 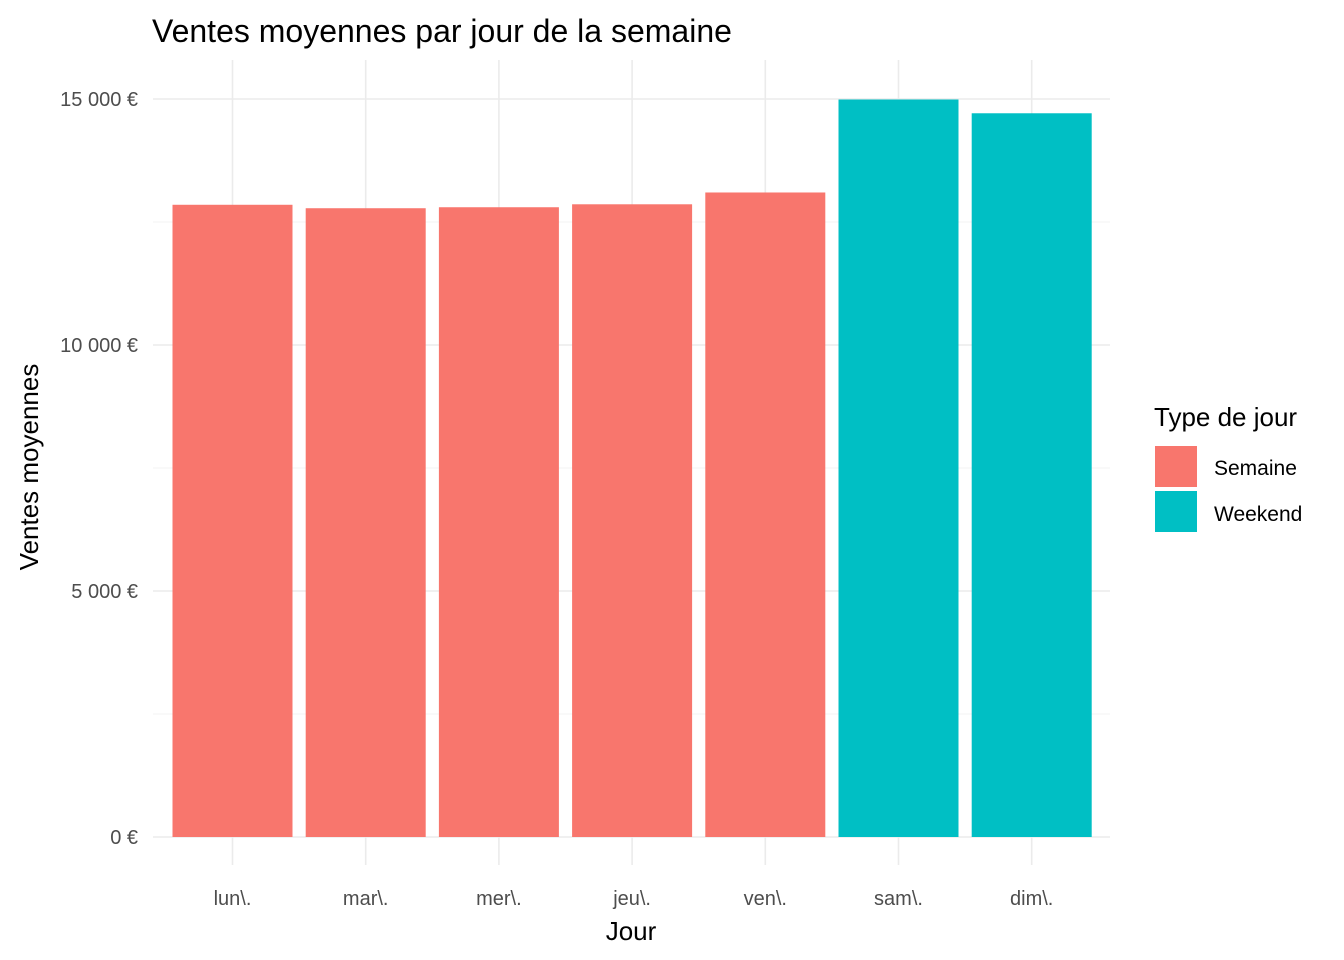 I want to click on bar-mer, so click(x=498, y=522).